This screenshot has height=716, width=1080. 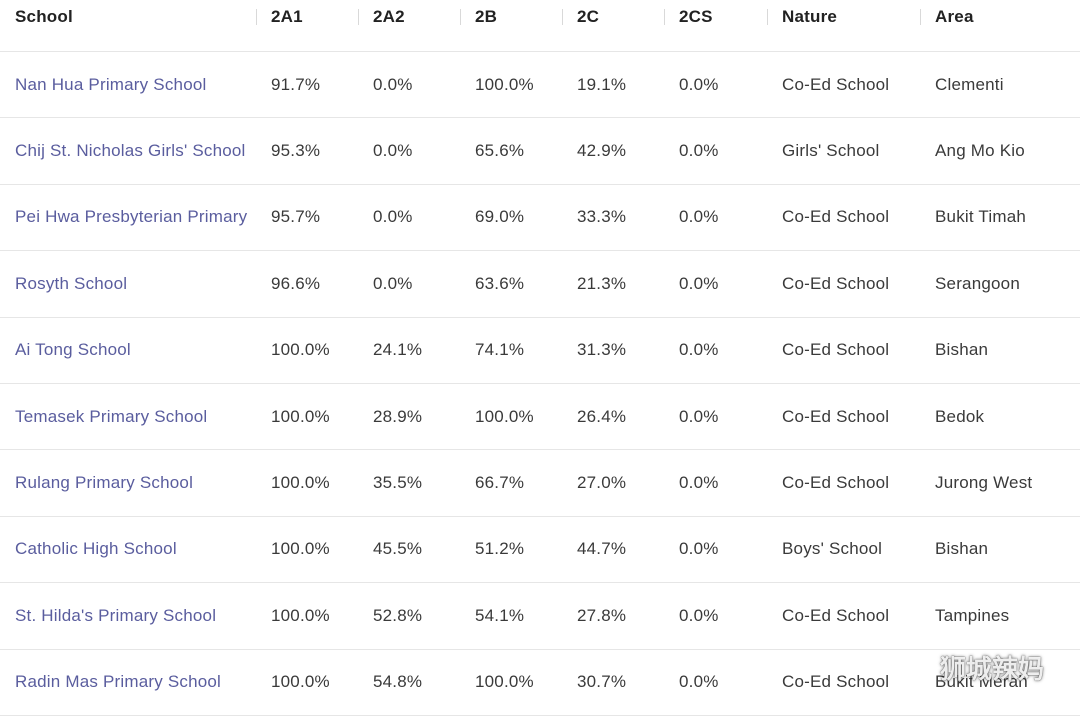 I want to click on cell-2c: 33.3%, so click(x=602, y=217).